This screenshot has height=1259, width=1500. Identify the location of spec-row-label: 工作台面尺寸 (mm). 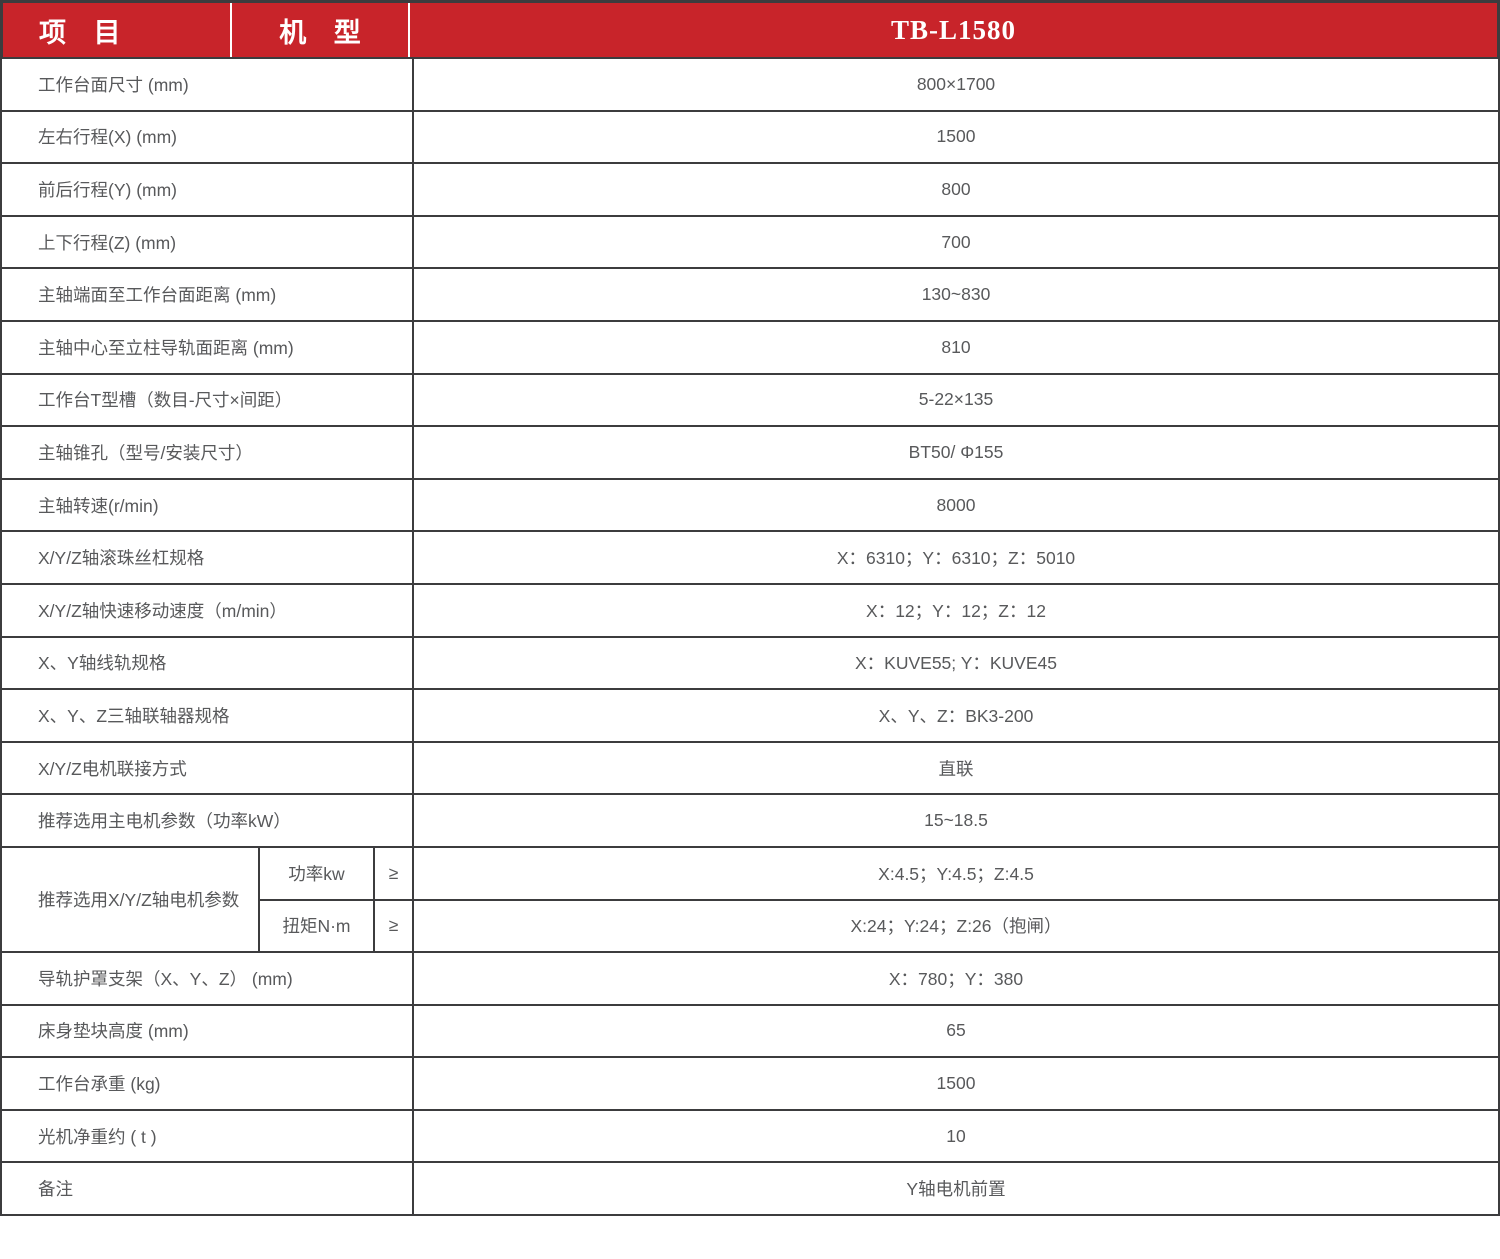
(207, 84).